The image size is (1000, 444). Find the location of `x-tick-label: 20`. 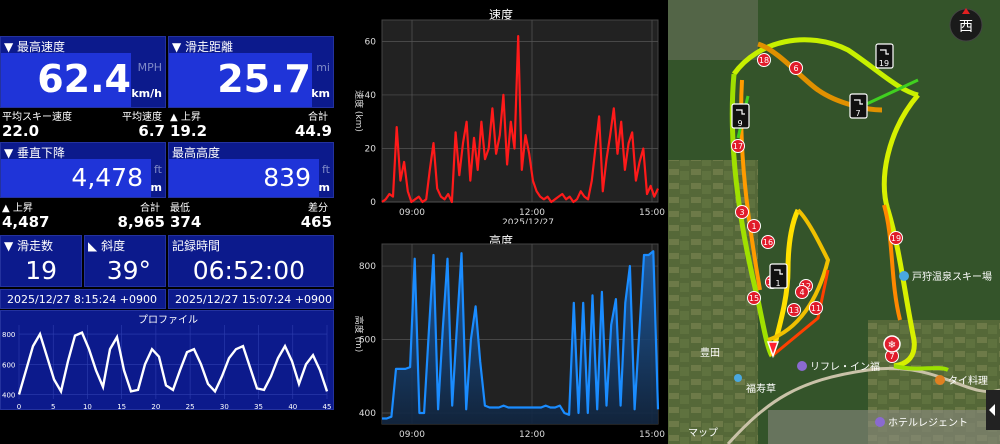

x-tick-label: 20 is located at coordinates (155, 407).